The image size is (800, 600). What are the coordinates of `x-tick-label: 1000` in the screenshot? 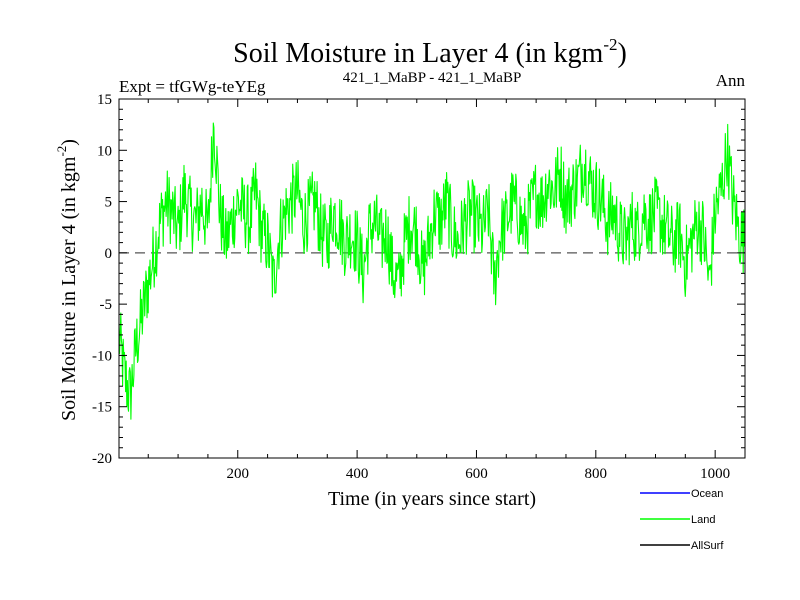 It's located at (715, 474).